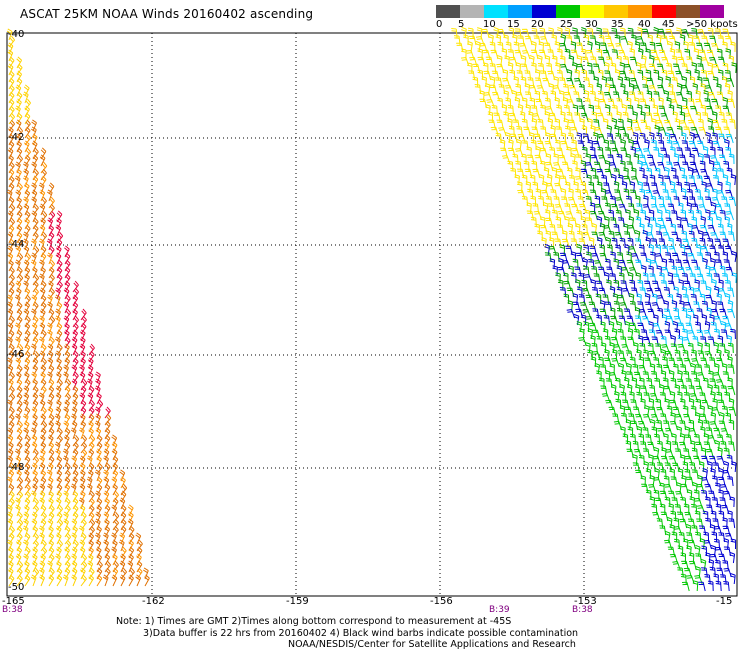 This screenshot has width=740, height=650. What do you see at coordinates (544, 11) in the screenshot?
I see `scale-color-segment` at bounding box center [544, 11].